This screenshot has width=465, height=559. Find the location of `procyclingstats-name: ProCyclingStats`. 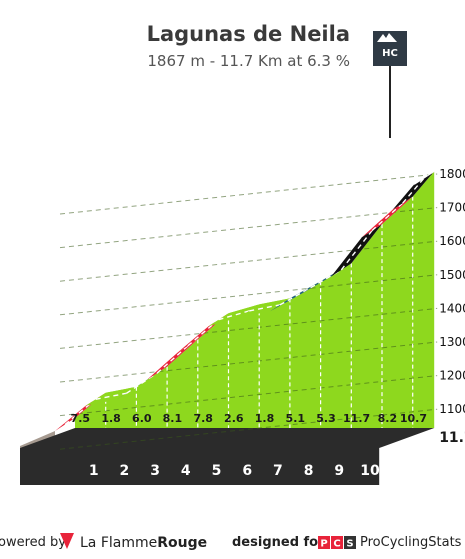

procyclingstats-name: ProCyclingStats is located at coordinates (411, 542).